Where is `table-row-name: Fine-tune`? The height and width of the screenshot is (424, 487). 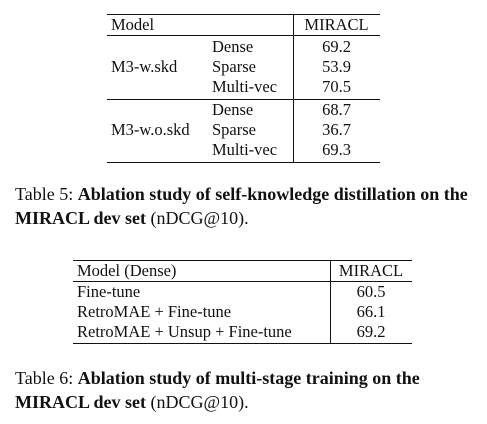 table-row-name: Fine-tune is located at coordinates (109, 291).